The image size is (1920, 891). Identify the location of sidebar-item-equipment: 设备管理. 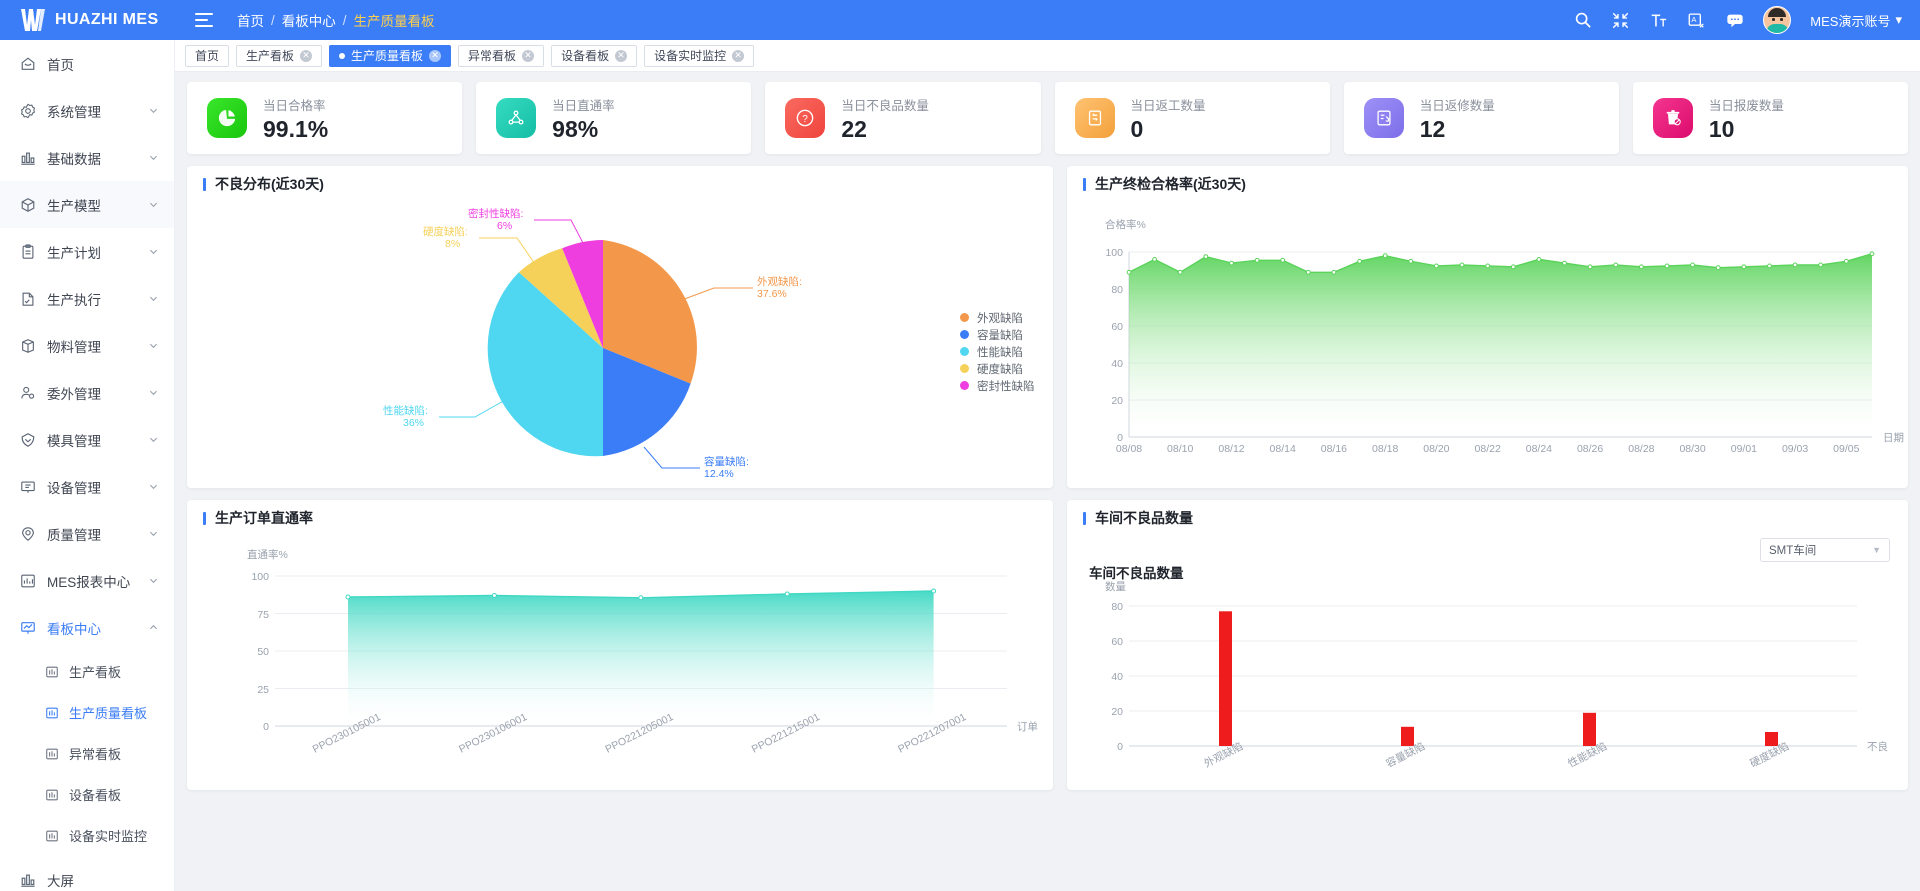
(87, 486).